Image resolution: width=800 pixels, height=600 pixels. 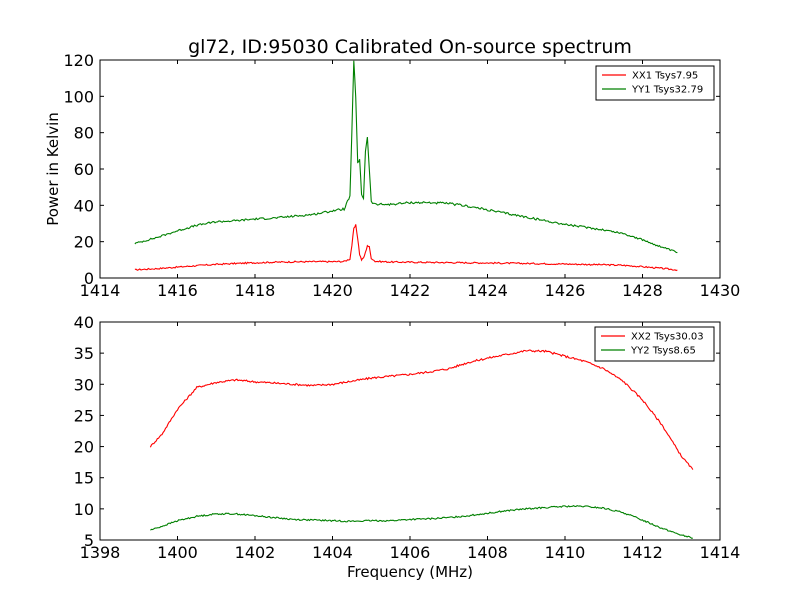 I want to click on legend-entry: XX2 Tsys30.03, so click(x=667, y=337).